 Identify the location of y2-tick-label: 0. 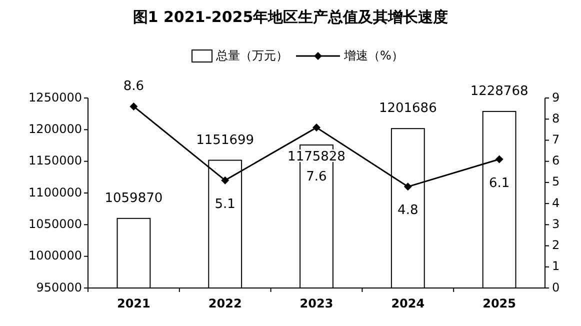
(556, 287).